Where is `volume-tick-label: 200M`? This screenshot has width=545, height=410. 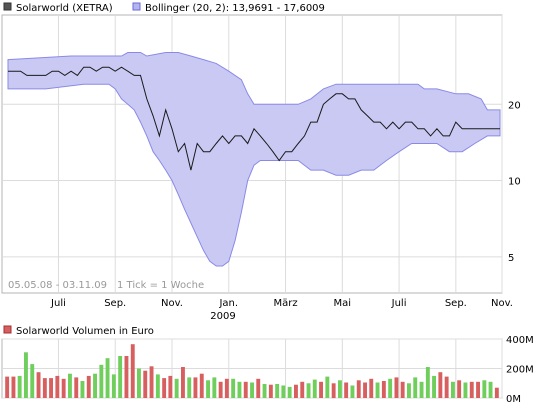 volume-tick-label: 200M is located at coordinates (520, 370).